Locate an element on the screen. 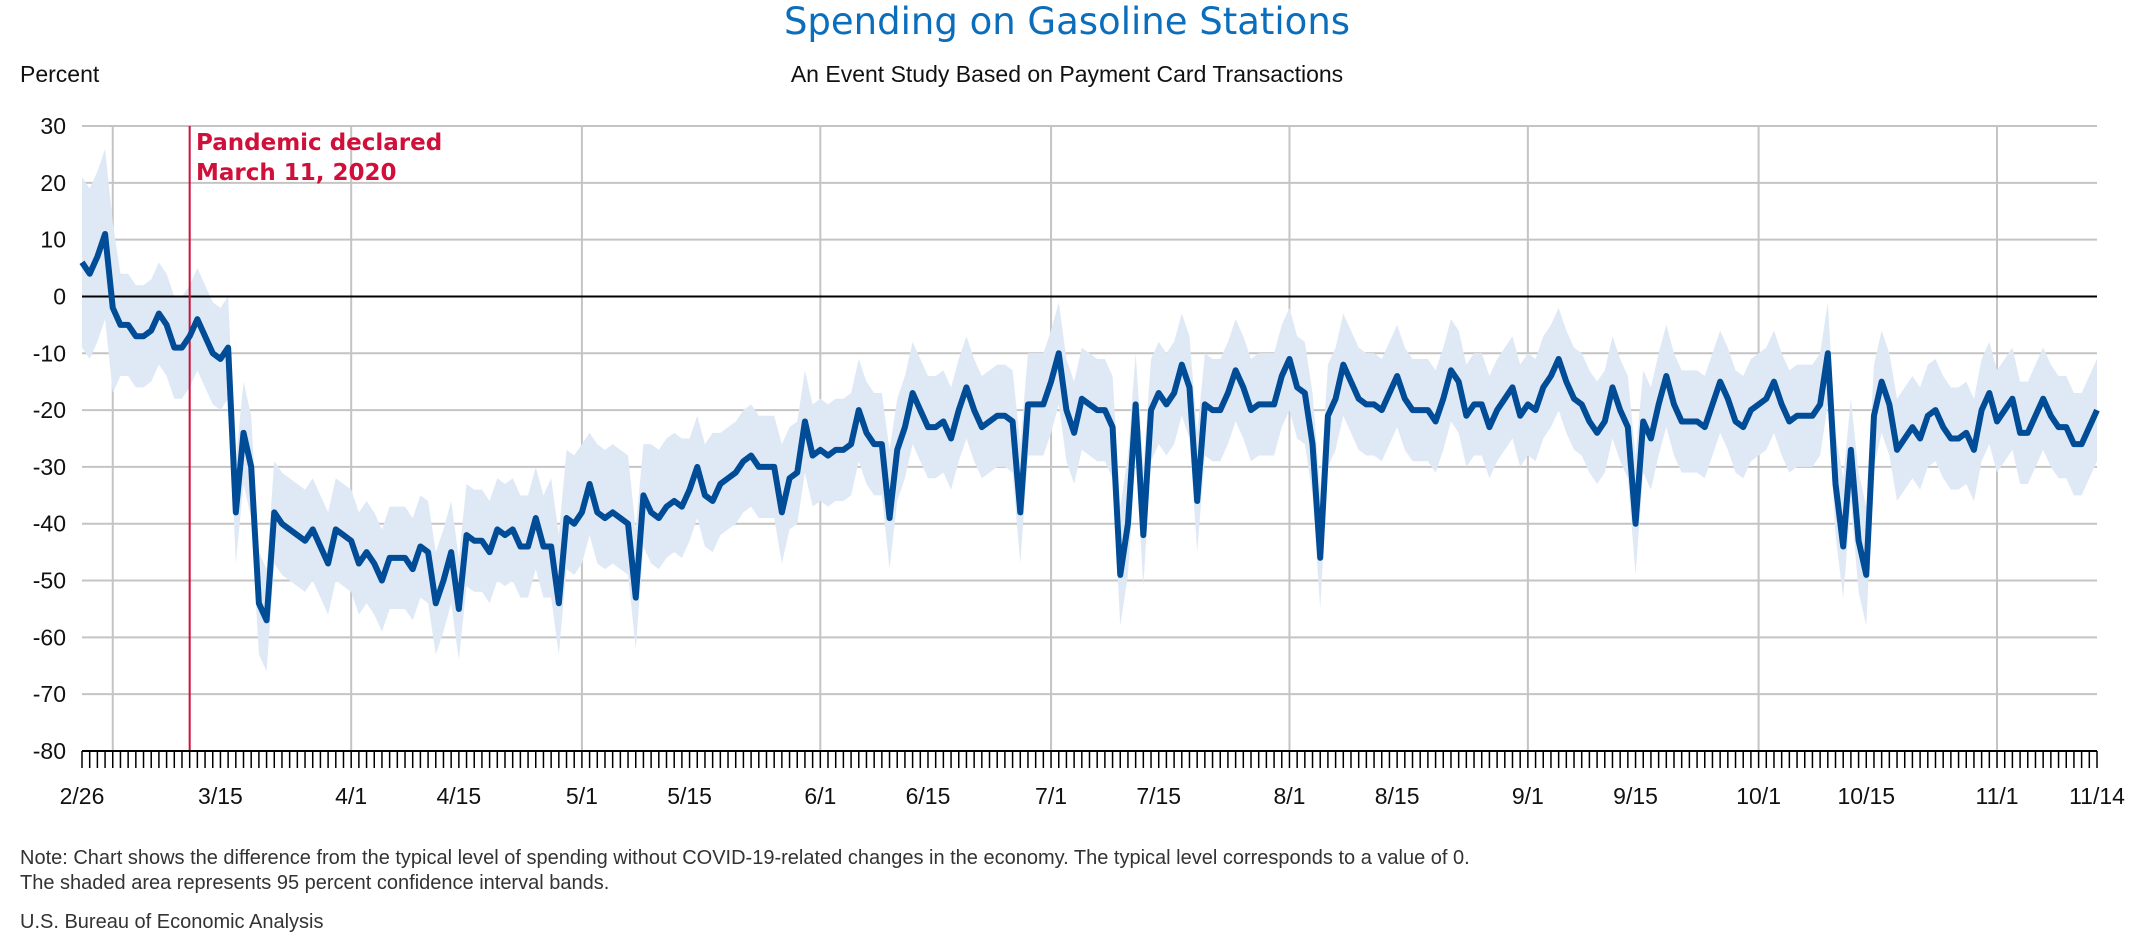 This screenshot has height=938, width=2134. annotation-line2: March 11, 2020 is located at coordinates (296, 173).